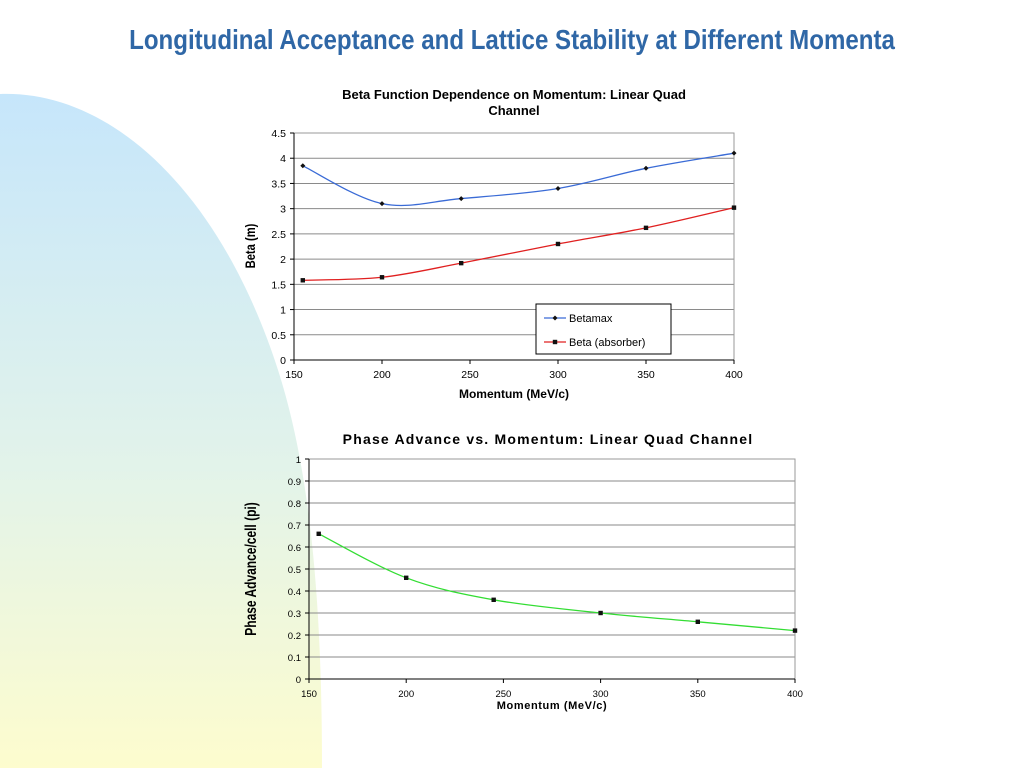 Image resolution: width=1024 pixels, height=768 pixels. What do you see at coordinates (278, 184) in the screenshot?
I see `y-tick-label: 3.5` at bounding box center [278, 184].